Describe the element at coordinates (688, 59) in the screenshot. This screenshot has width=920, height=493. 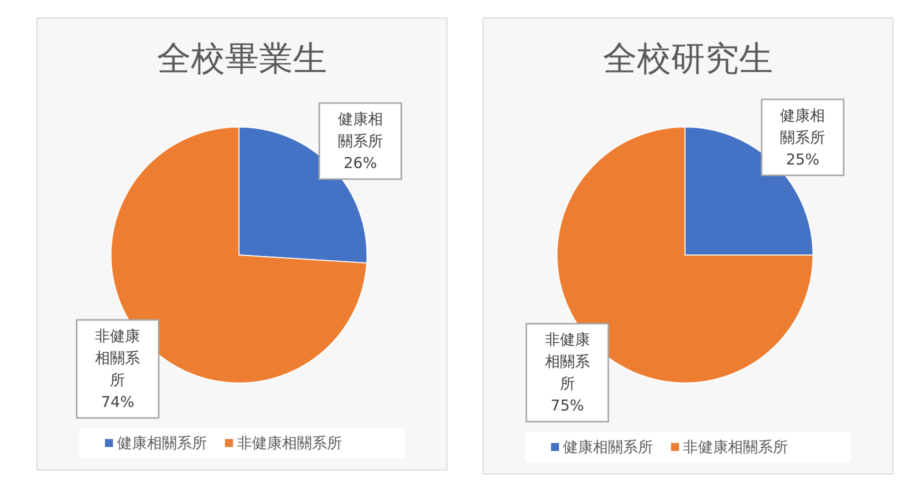
I see `chart-title: 全校研究生` at that location.